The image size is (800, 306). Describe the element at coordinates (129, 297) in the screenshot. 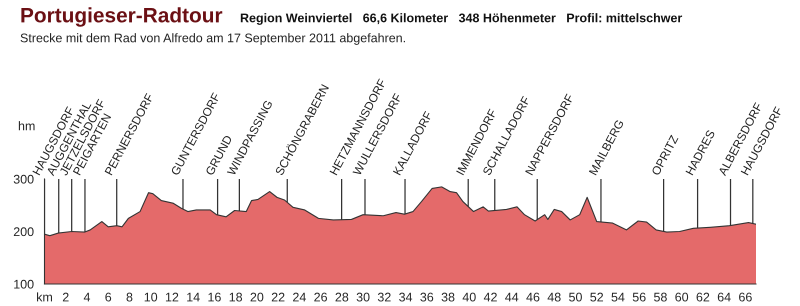

I see `x-tick-label: 8` at that location.